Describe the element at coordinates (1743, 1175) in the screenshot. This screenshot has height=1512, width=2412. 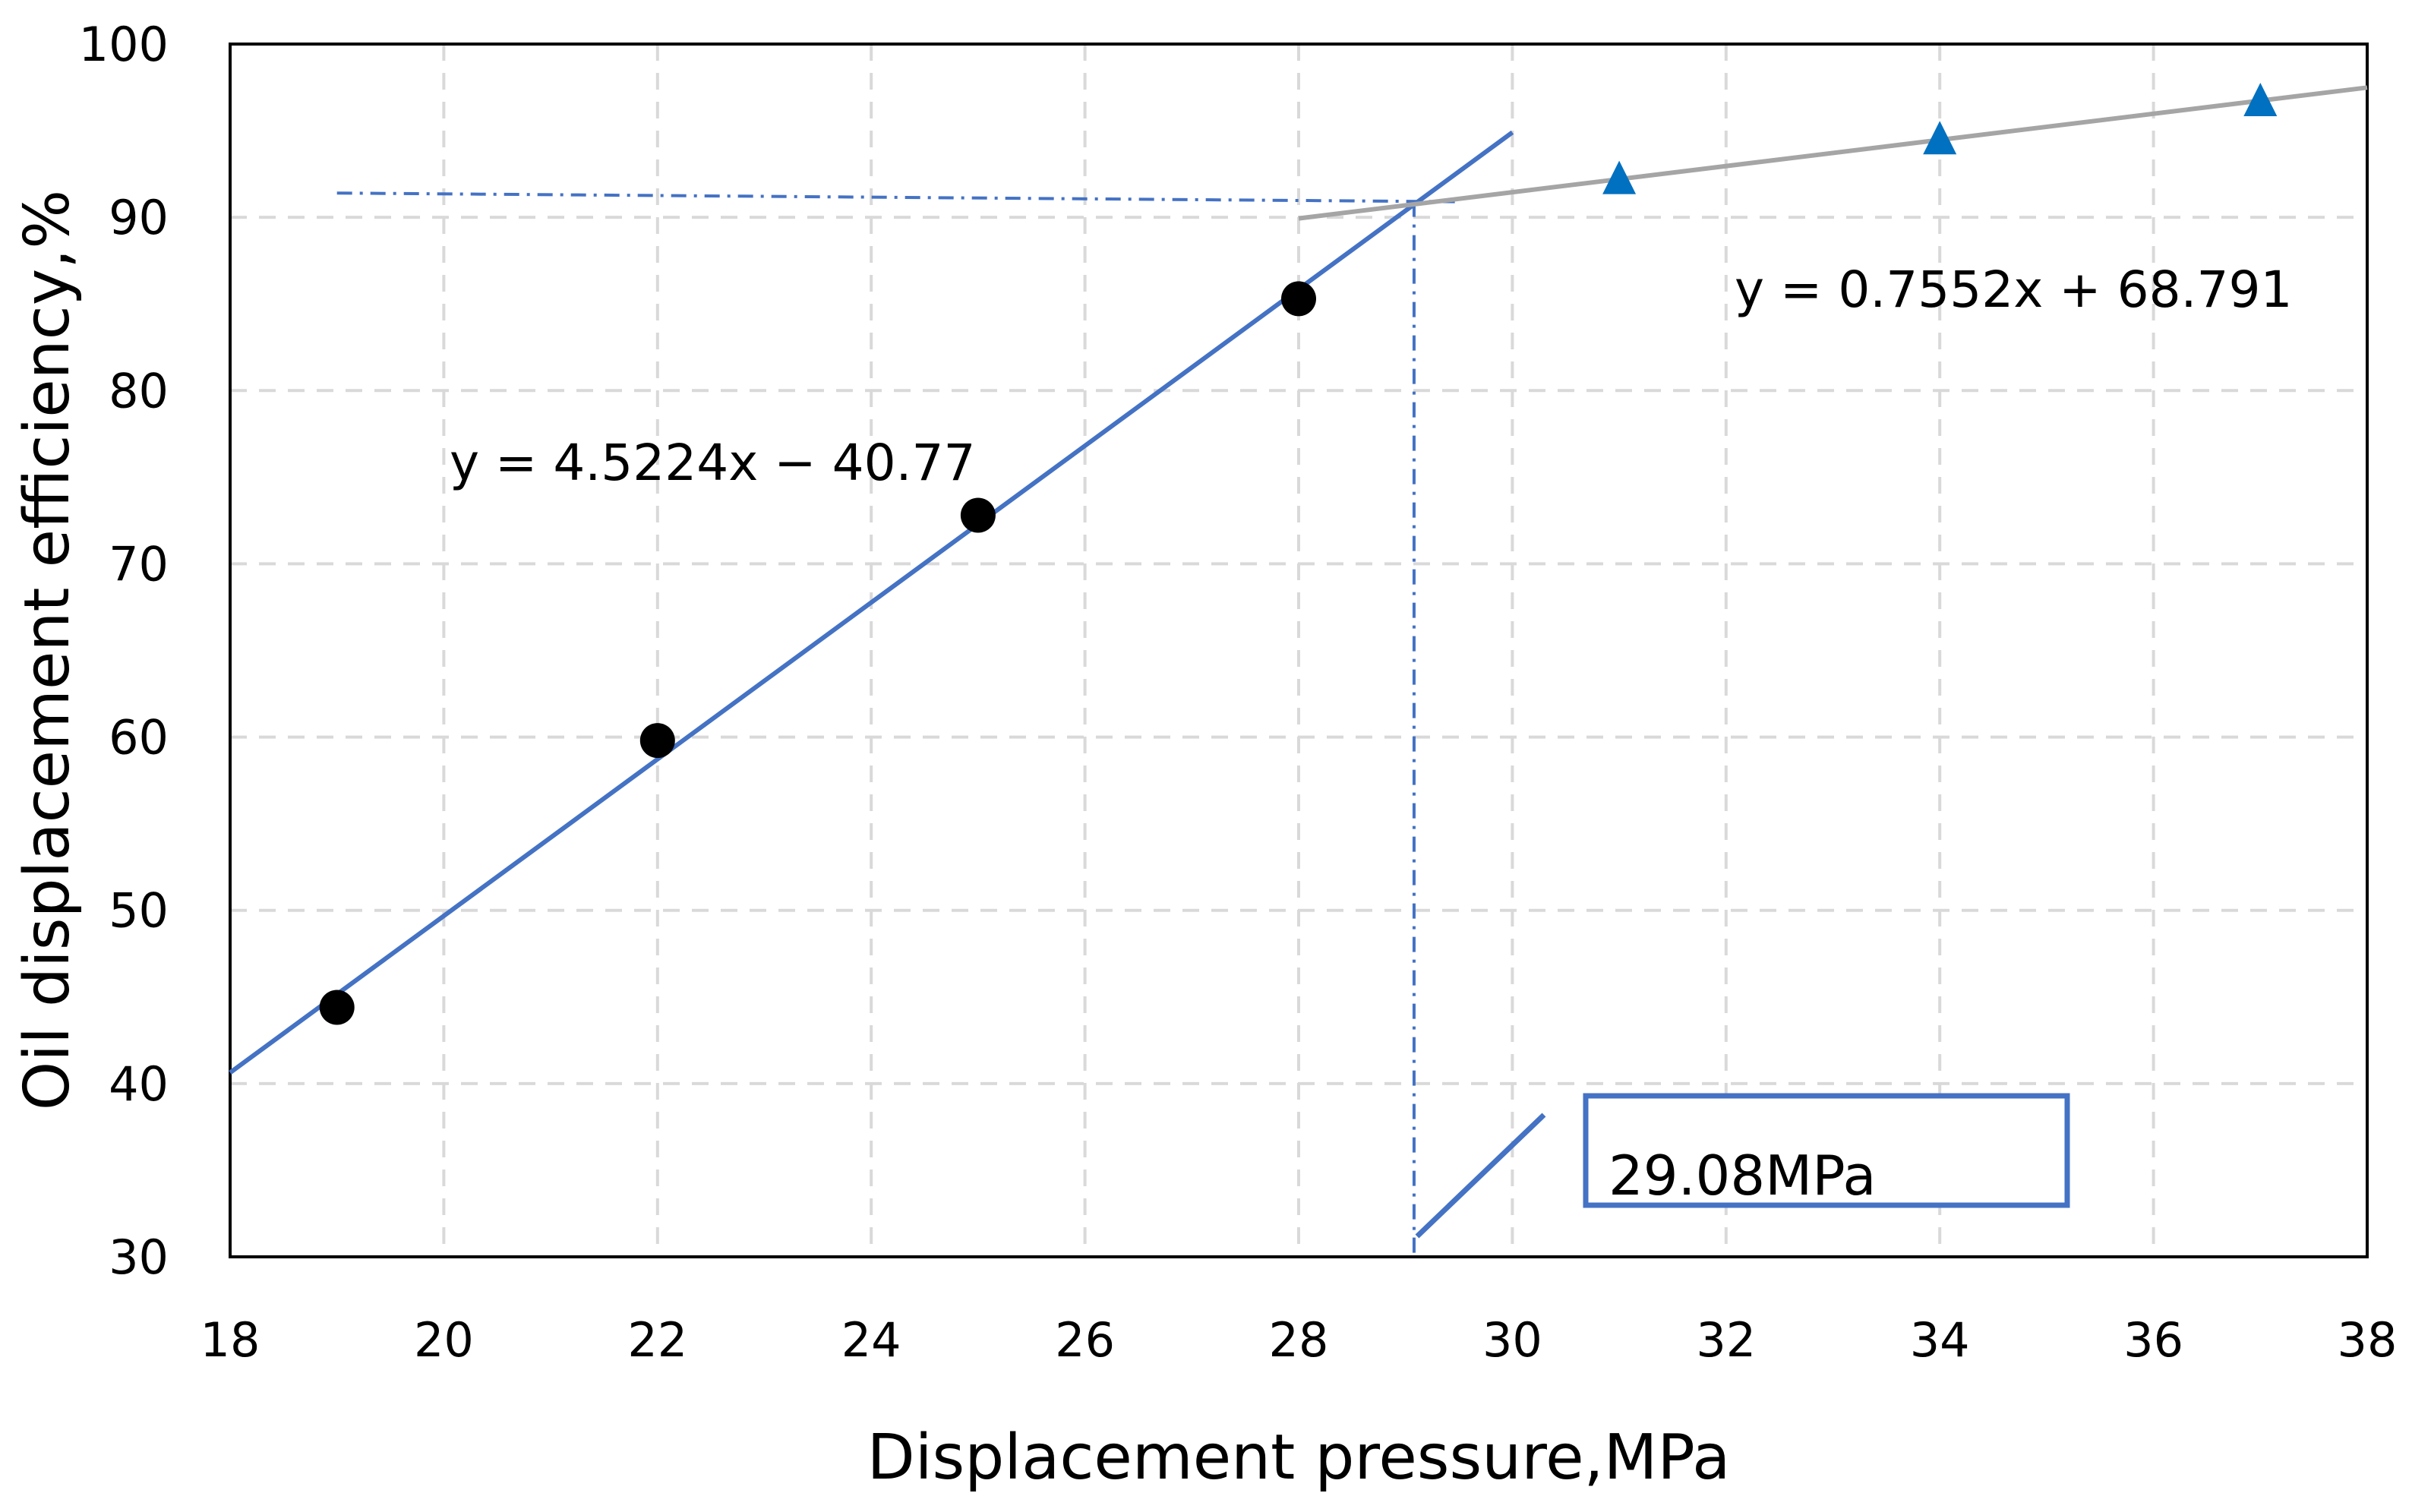
I see `callout-label: 29.08MPa` at that location.